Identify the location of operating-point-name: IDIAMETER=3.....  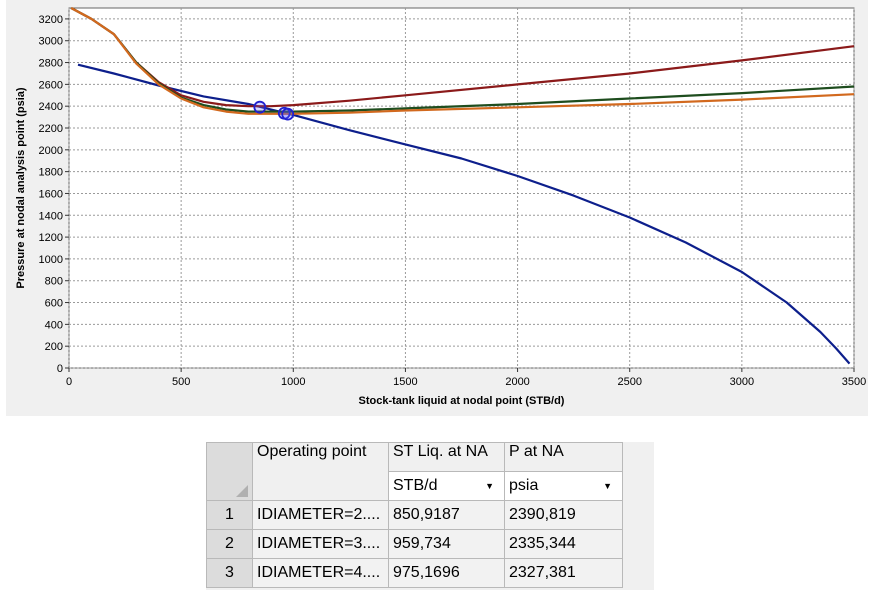
(320, 544).